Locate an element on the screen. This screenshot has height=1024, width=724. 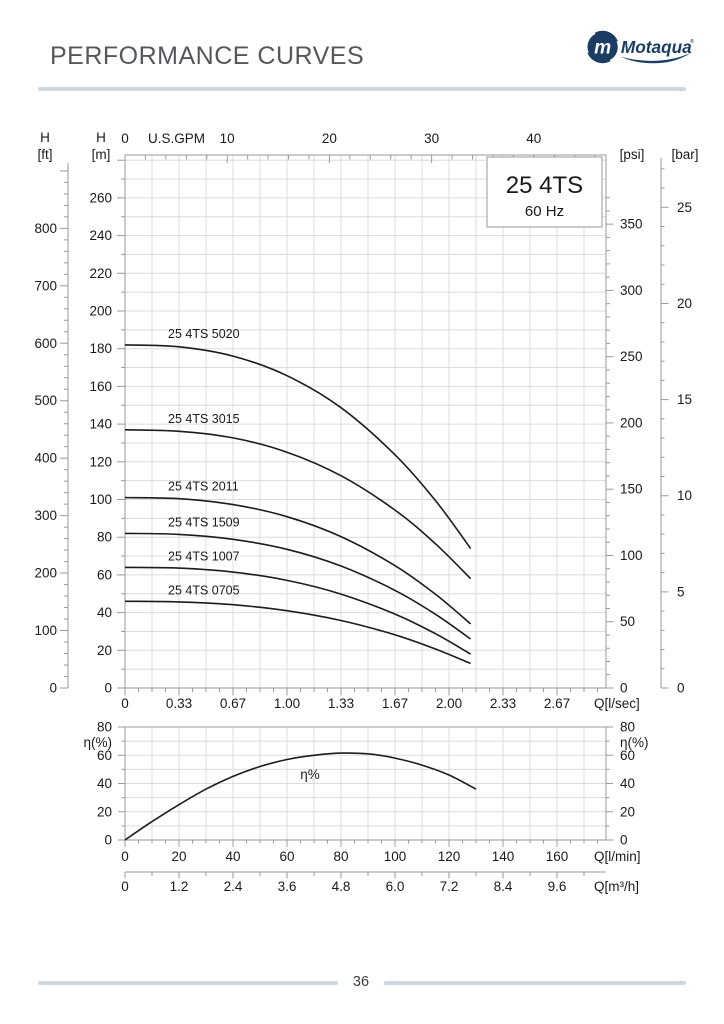
axis-unit-psi: [psi] is located at coordinates (632, 154).